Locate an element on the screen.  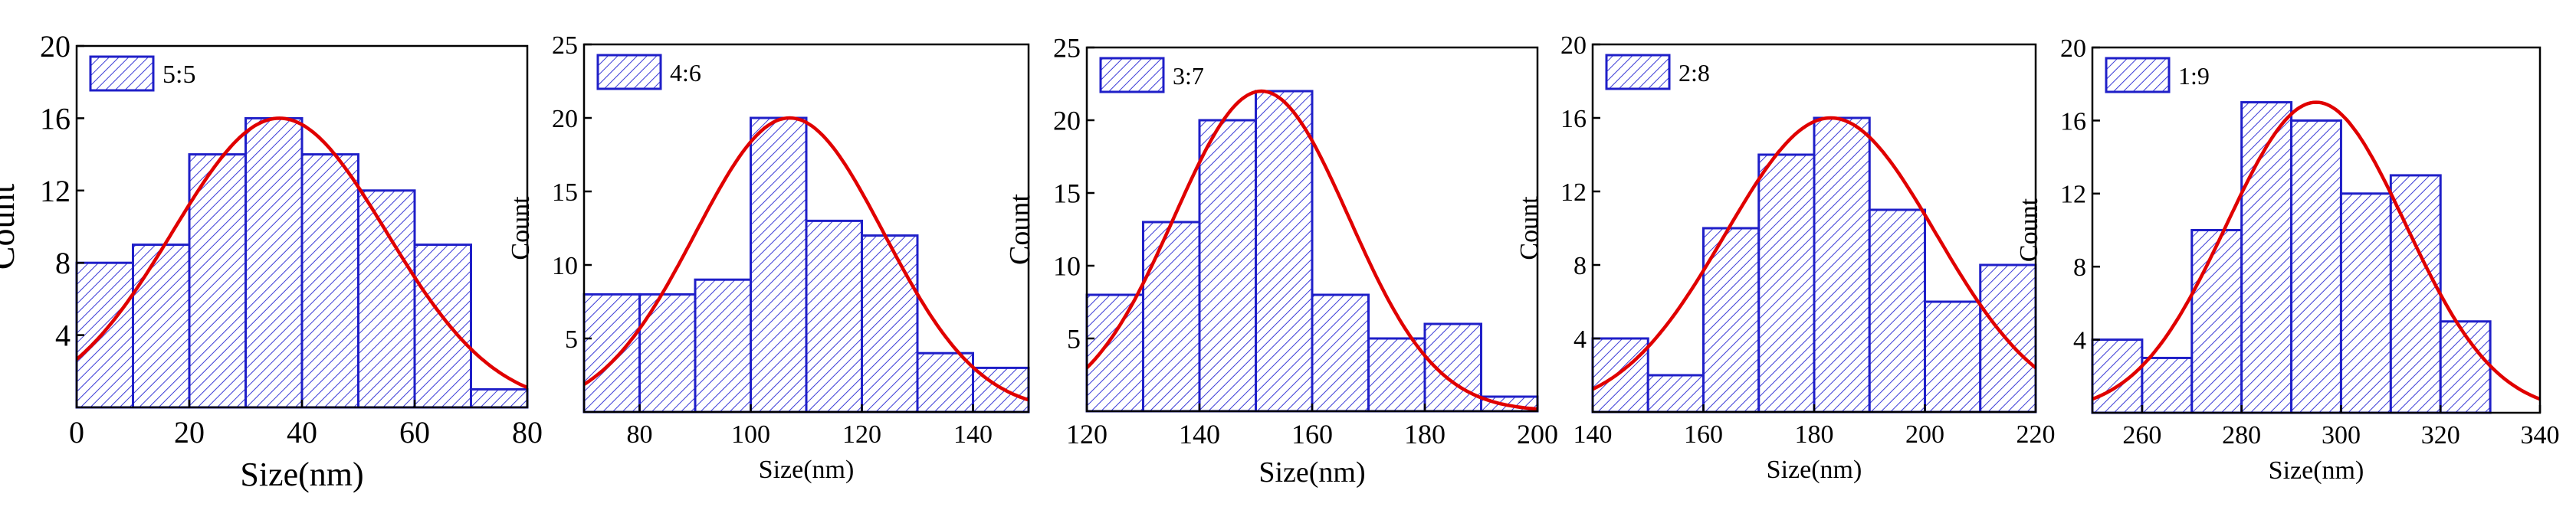
legend-label: 1:9 is located at coordinates (2194, 76).